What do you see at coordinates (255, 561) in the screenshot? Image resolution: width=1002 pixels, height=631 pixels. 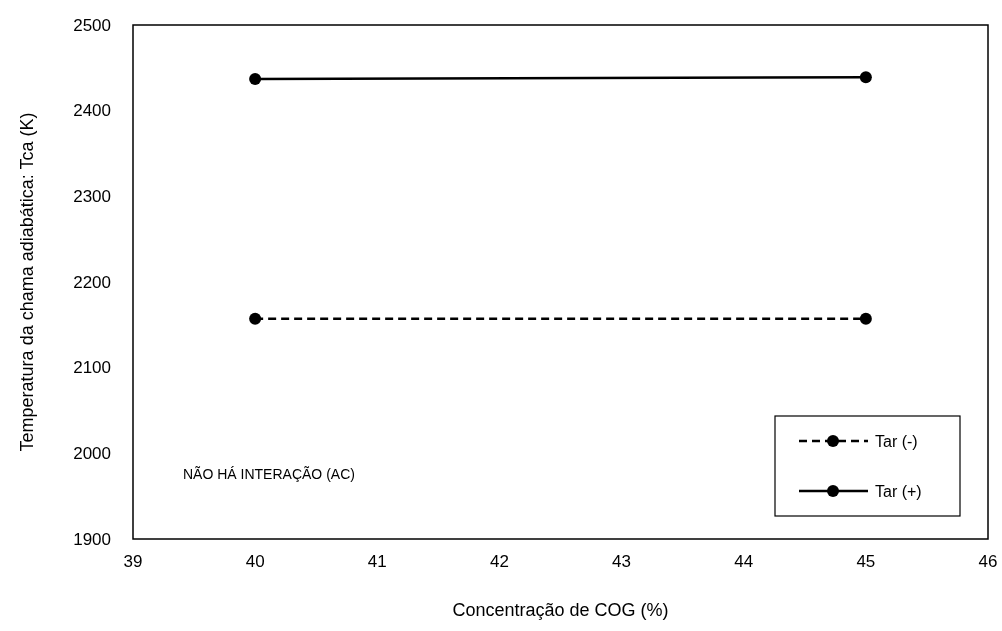 I see `x-tick-label: 40` at bounding box center [255, 561].